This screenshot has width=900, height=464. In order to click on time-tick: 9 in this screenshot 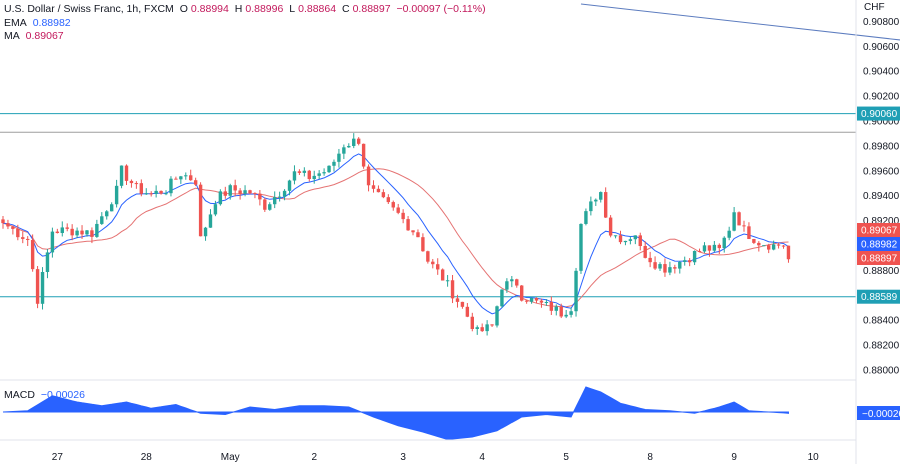, I will do `click(734, 457)`.